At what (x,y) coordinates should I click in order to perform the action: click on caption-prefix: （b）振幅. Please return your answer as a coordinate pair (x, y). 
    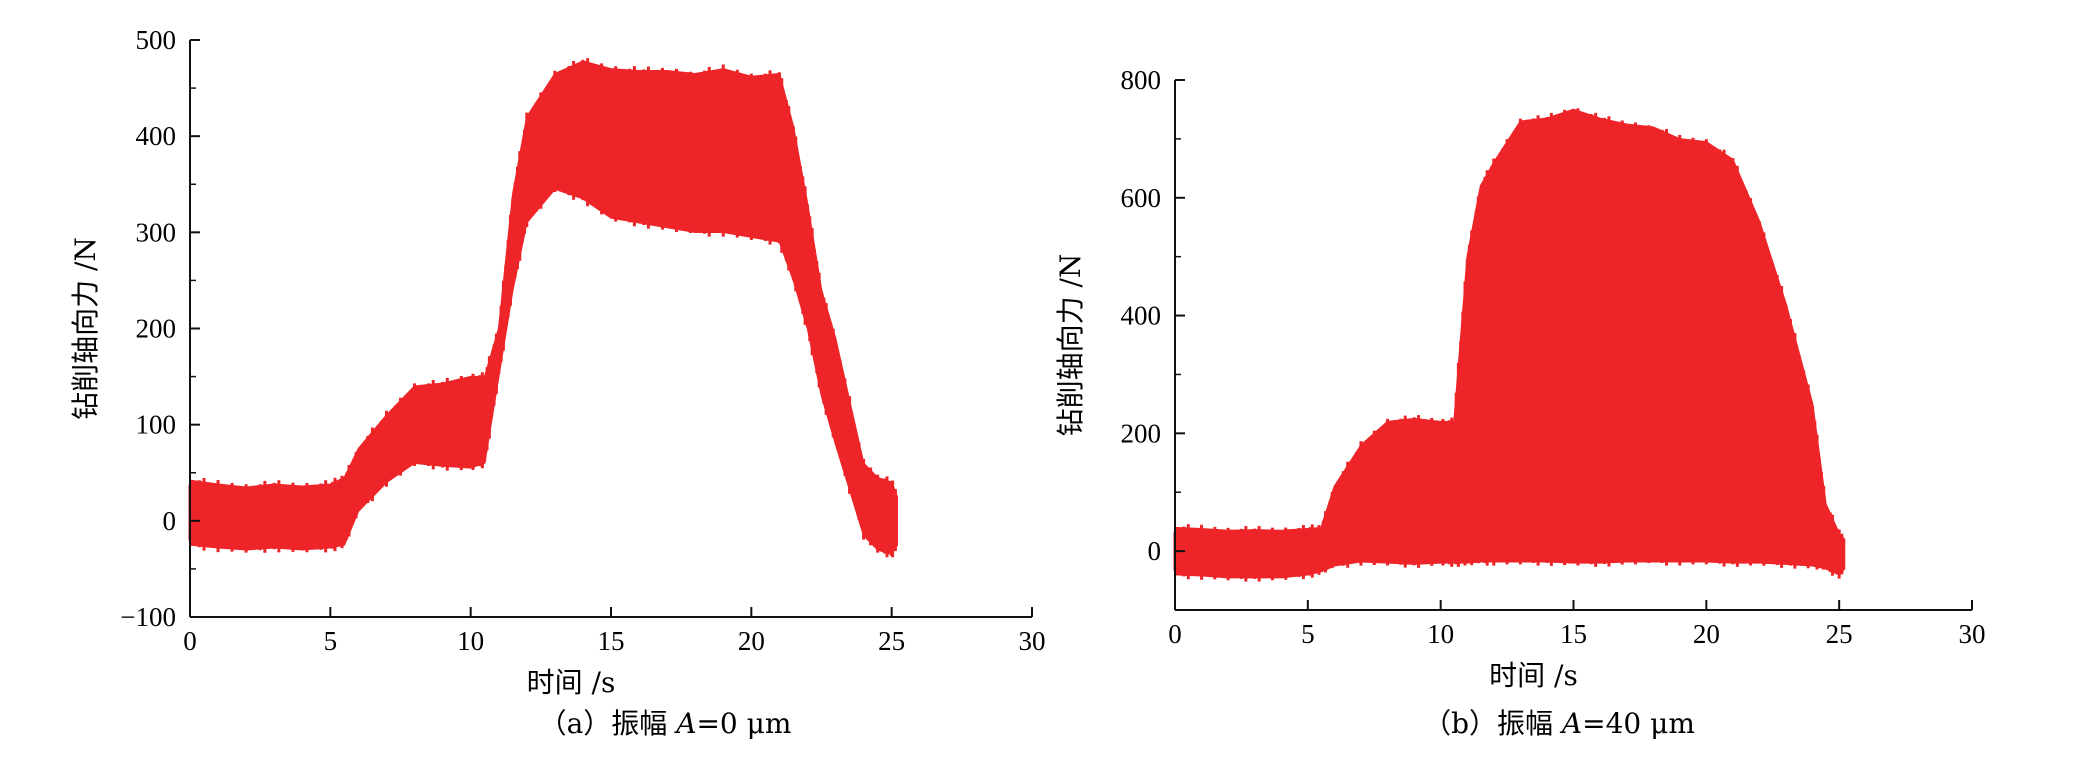
    Looking at the image, I should click on (1492, 723).